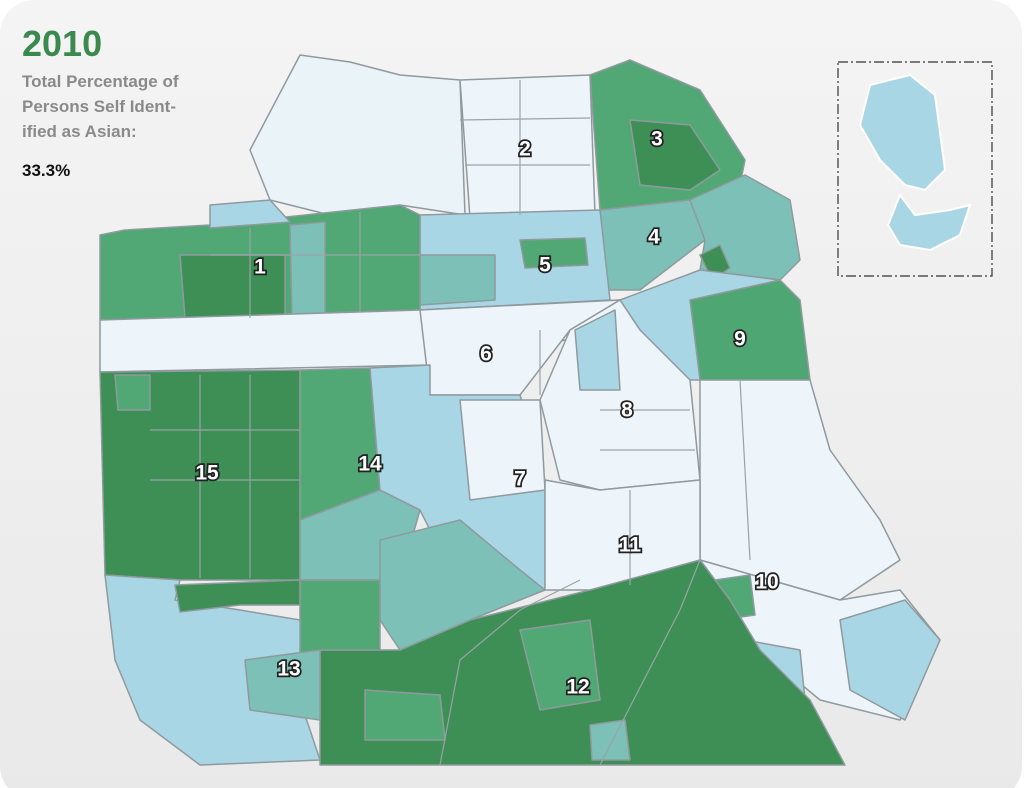 The height and width of the screenshot is (788, 1024). Describe the element at coordinates (740, 339) in the screenshot. I see `district-label: 9` at that location.